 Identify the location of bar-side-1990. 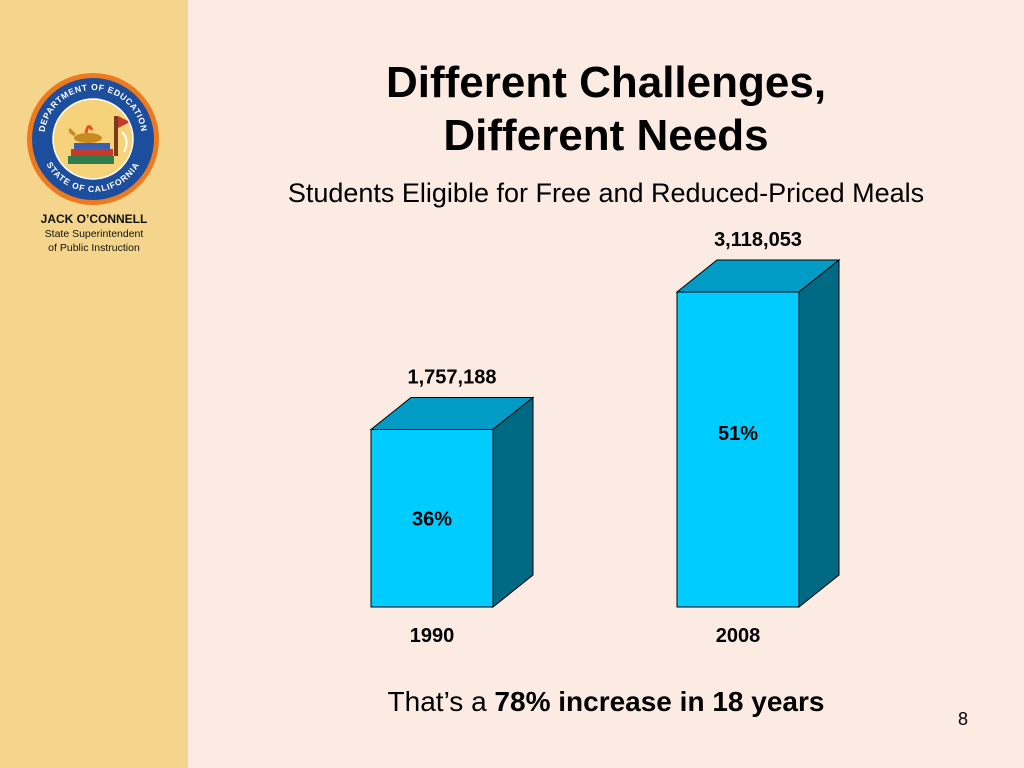
(513, 502).